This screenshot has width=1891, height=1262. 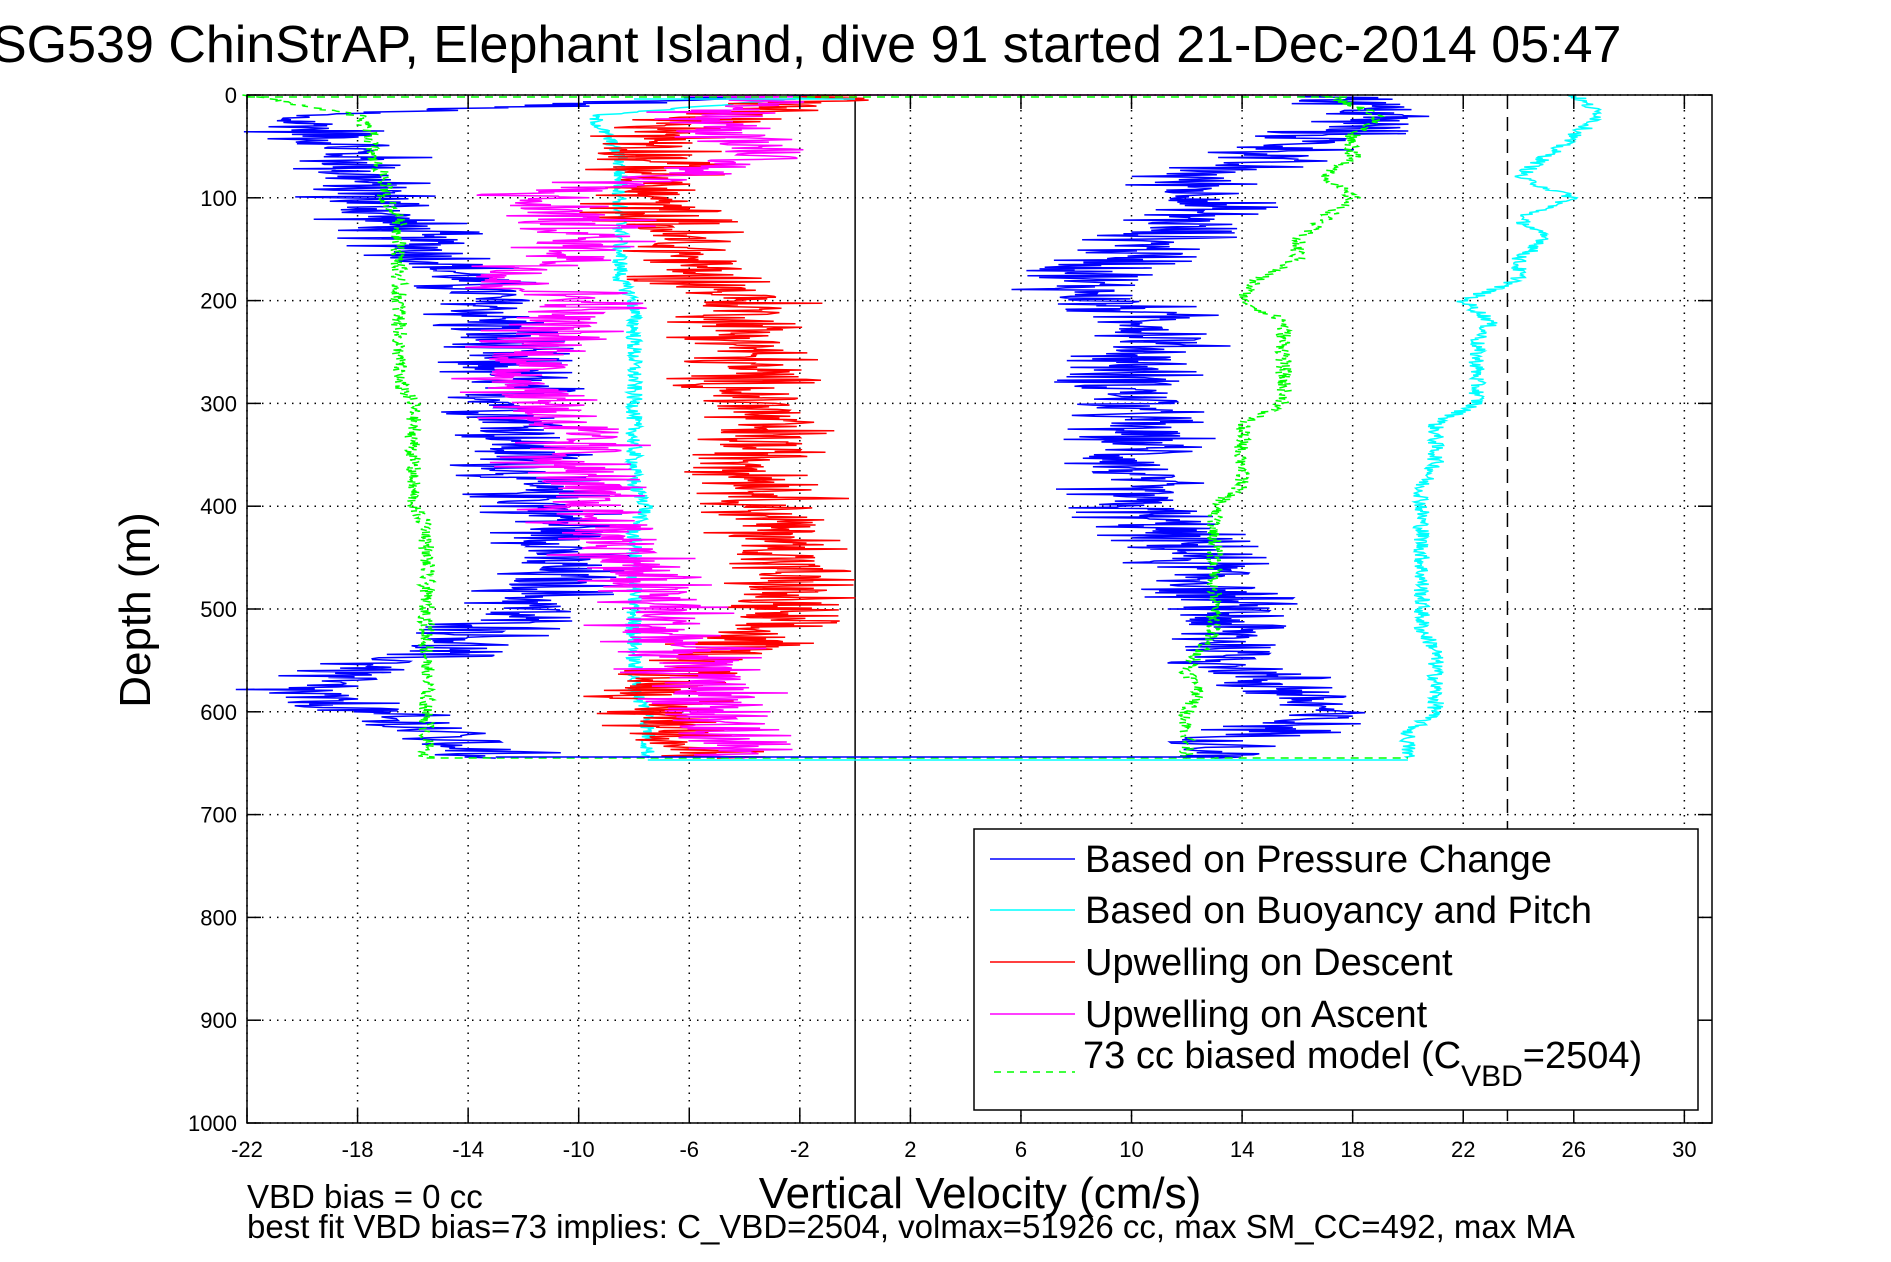 What do you see at coordinates (1684, 1149) in the screenshot?
I see `x-tick-label: 30` at bounding box center [1684, 1149].